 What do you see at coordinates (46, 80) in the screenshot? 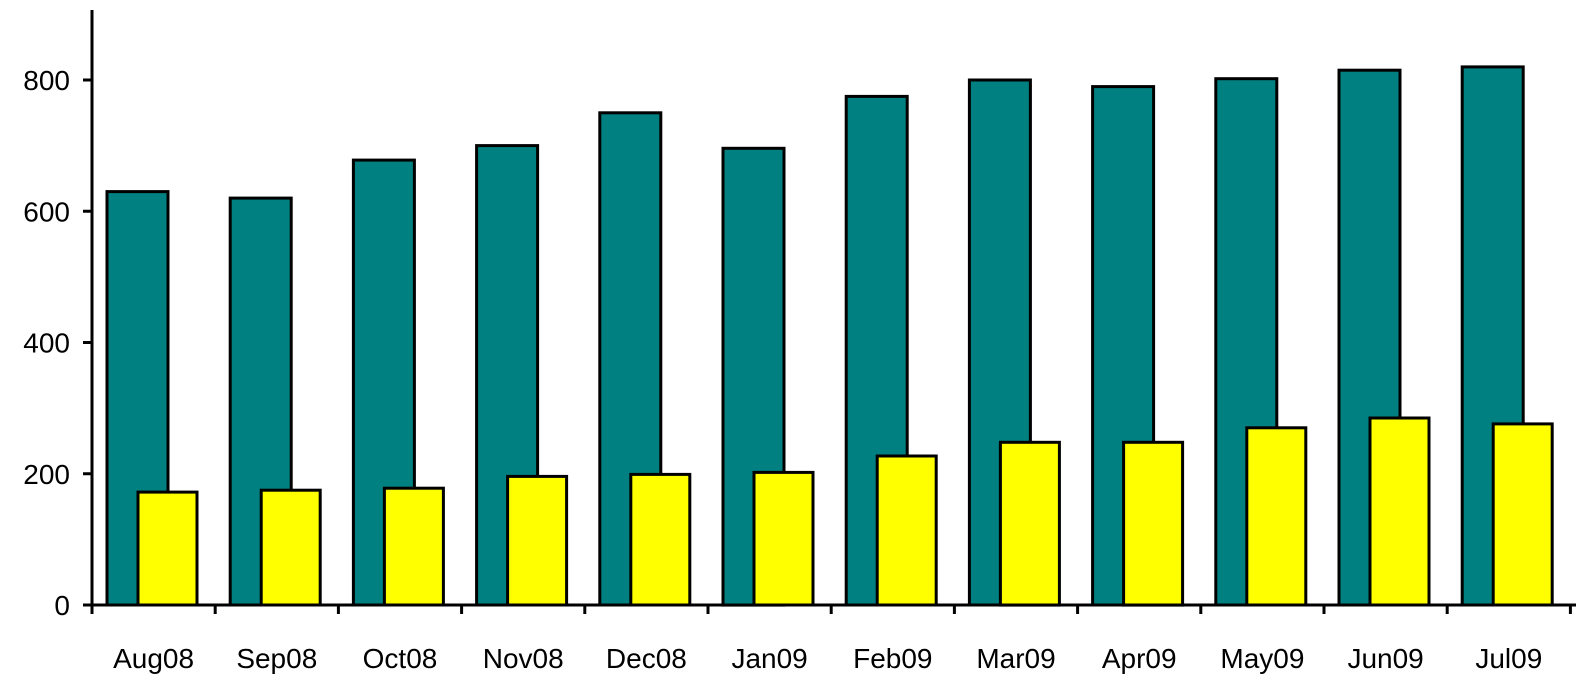
I see `y-tick-label-800: 800` at bounding box center [46, 80].